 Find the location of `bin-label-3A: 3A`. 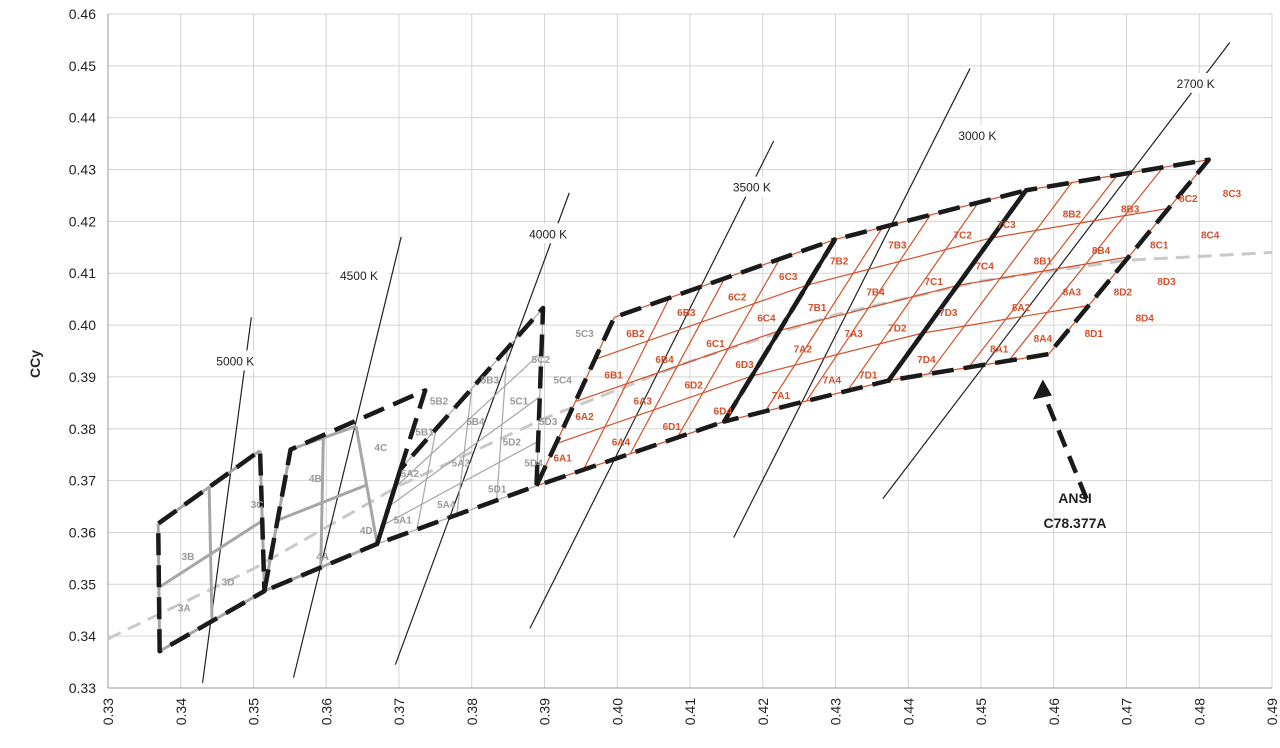

bin-label-3A: 3A is located at coordinates (184, 609).